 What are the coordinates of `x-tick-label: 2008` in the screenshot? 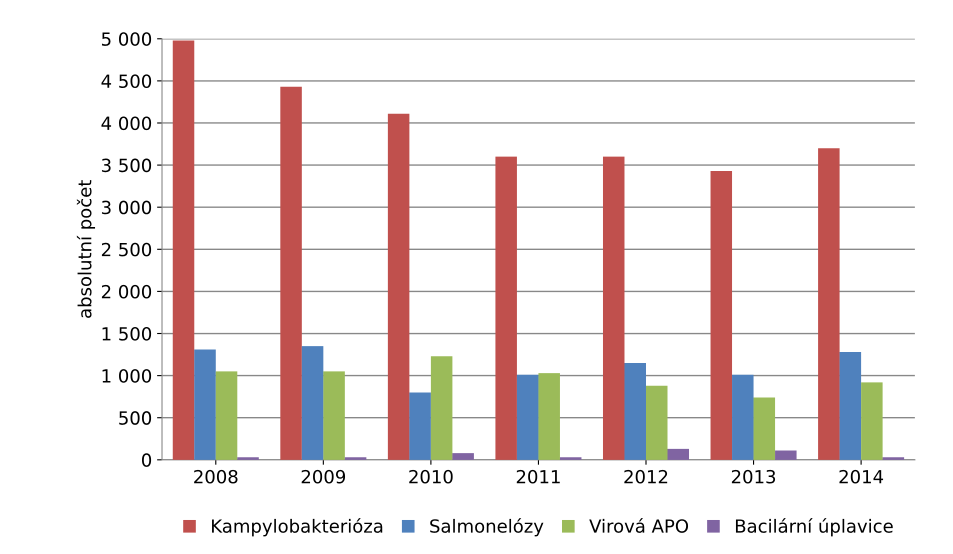 It's located at (216, 477).